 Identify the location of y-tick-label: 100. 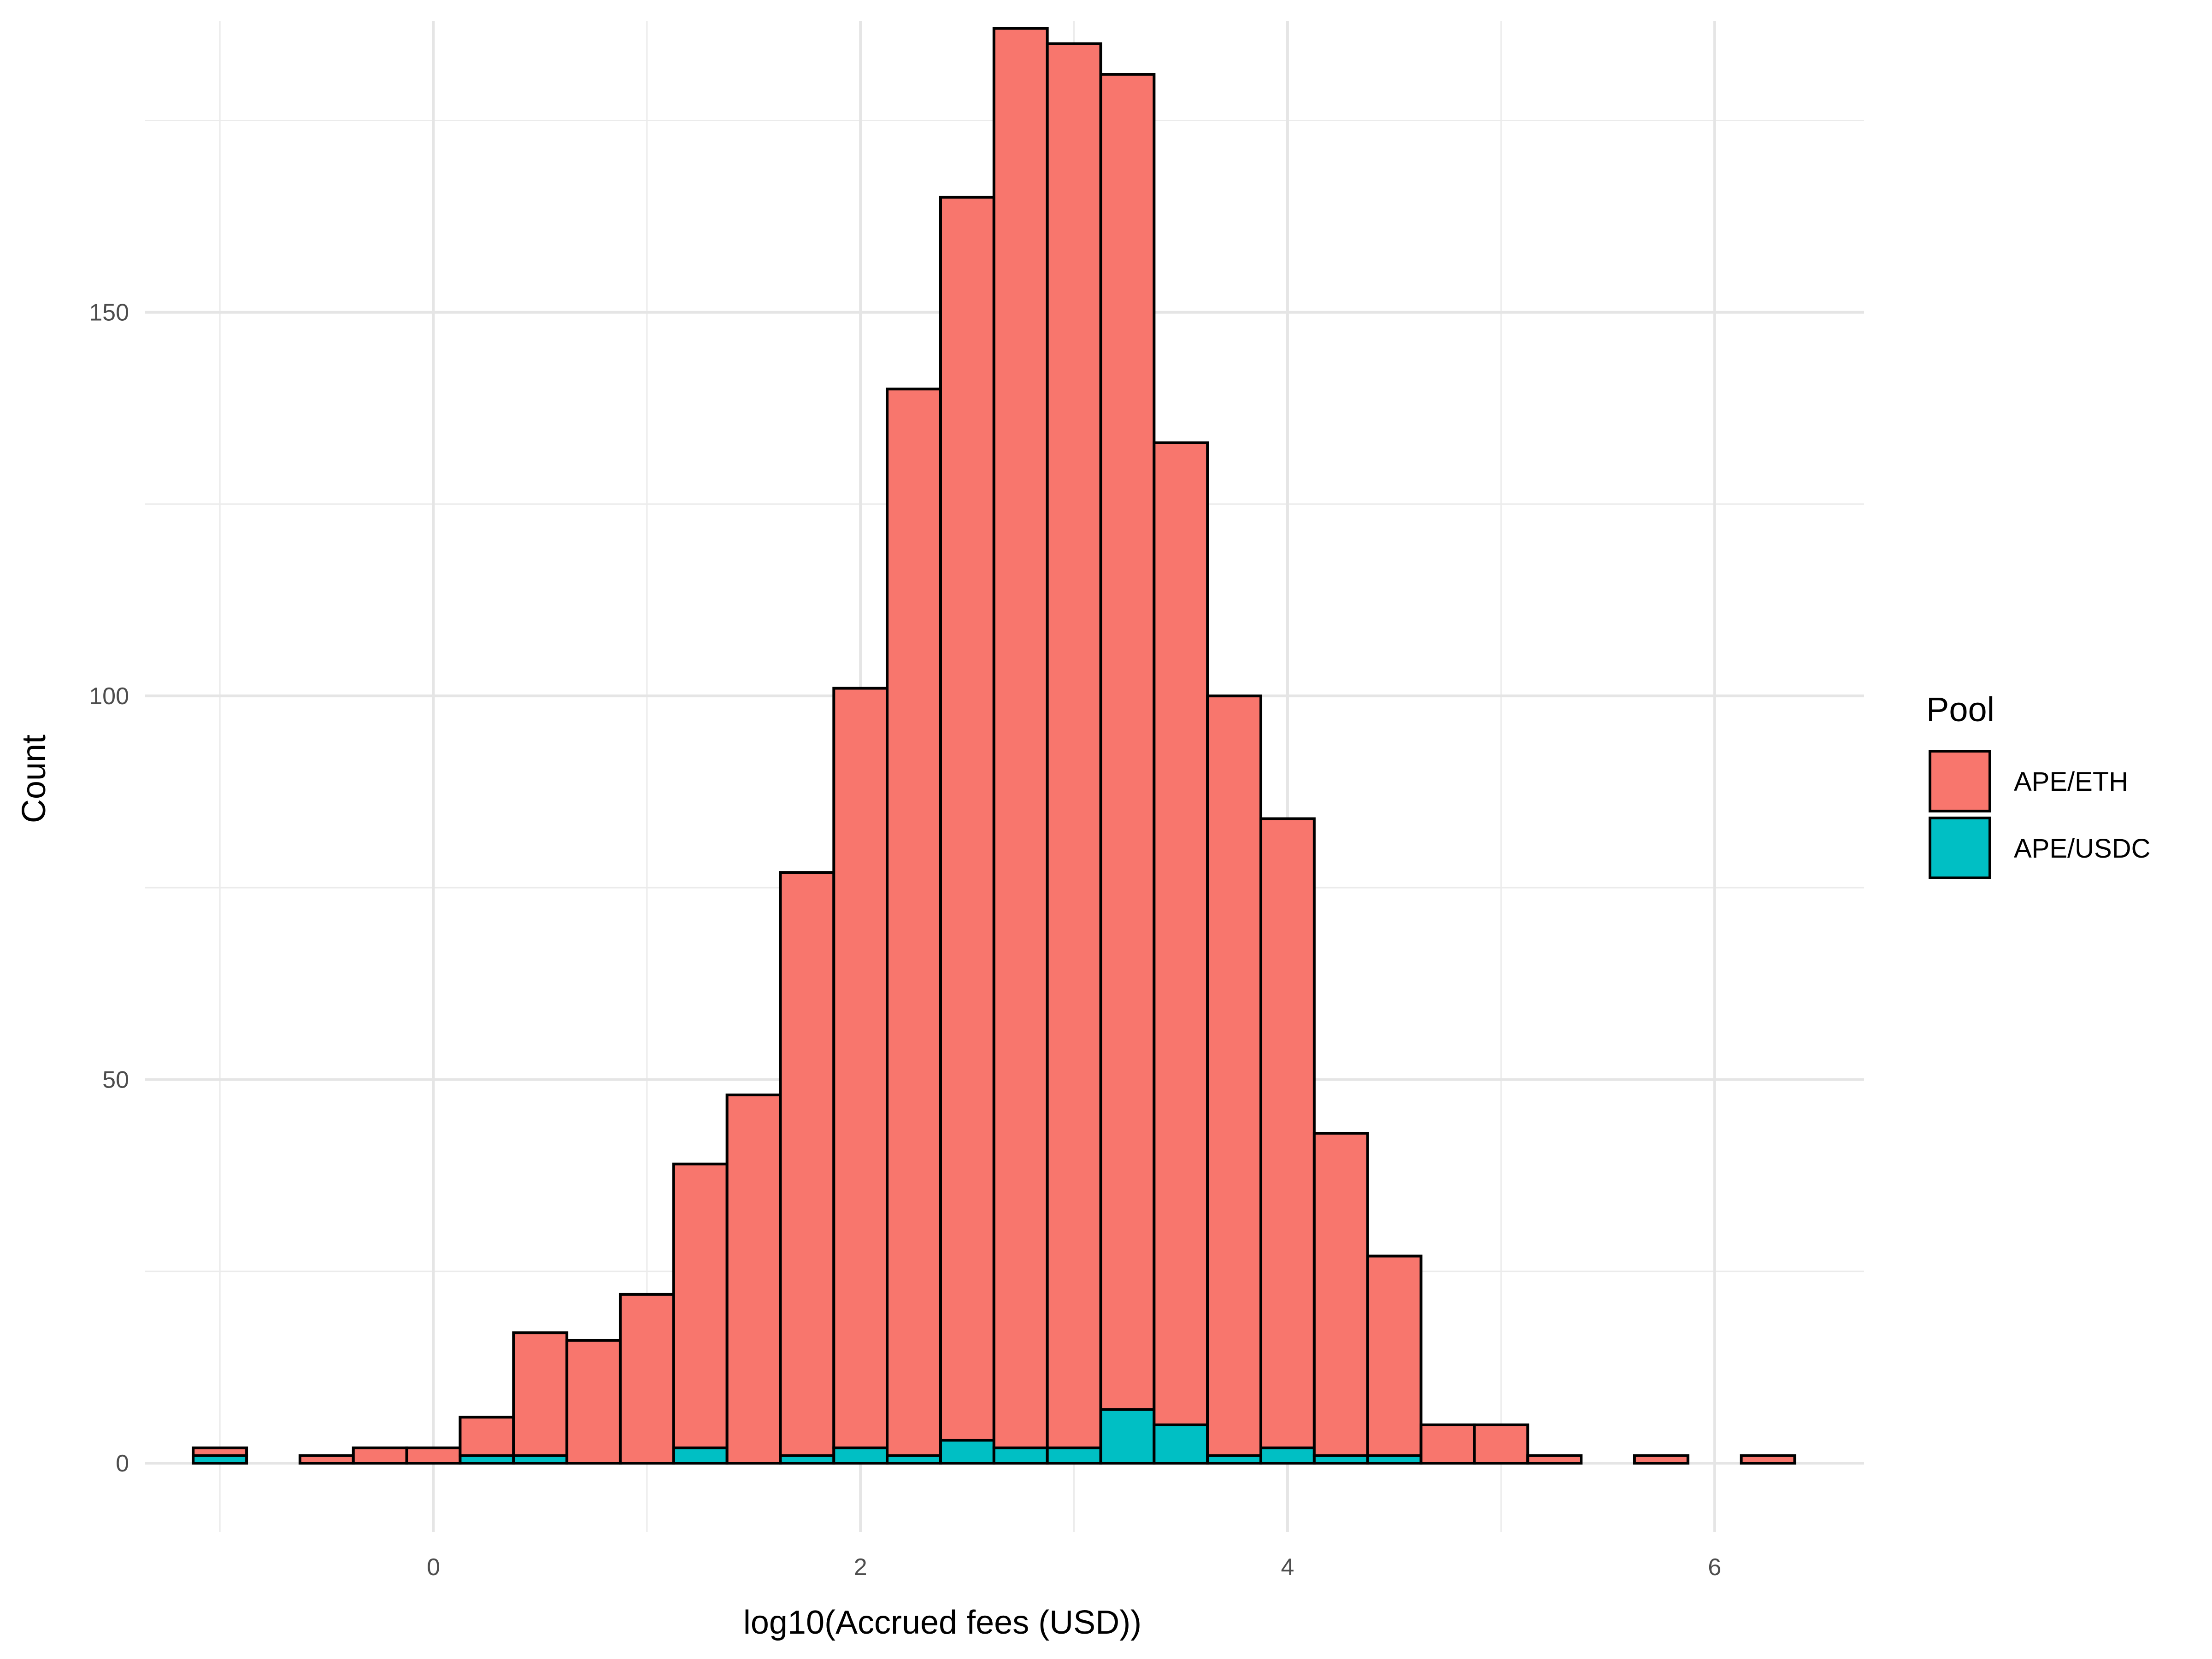
(109, 696).